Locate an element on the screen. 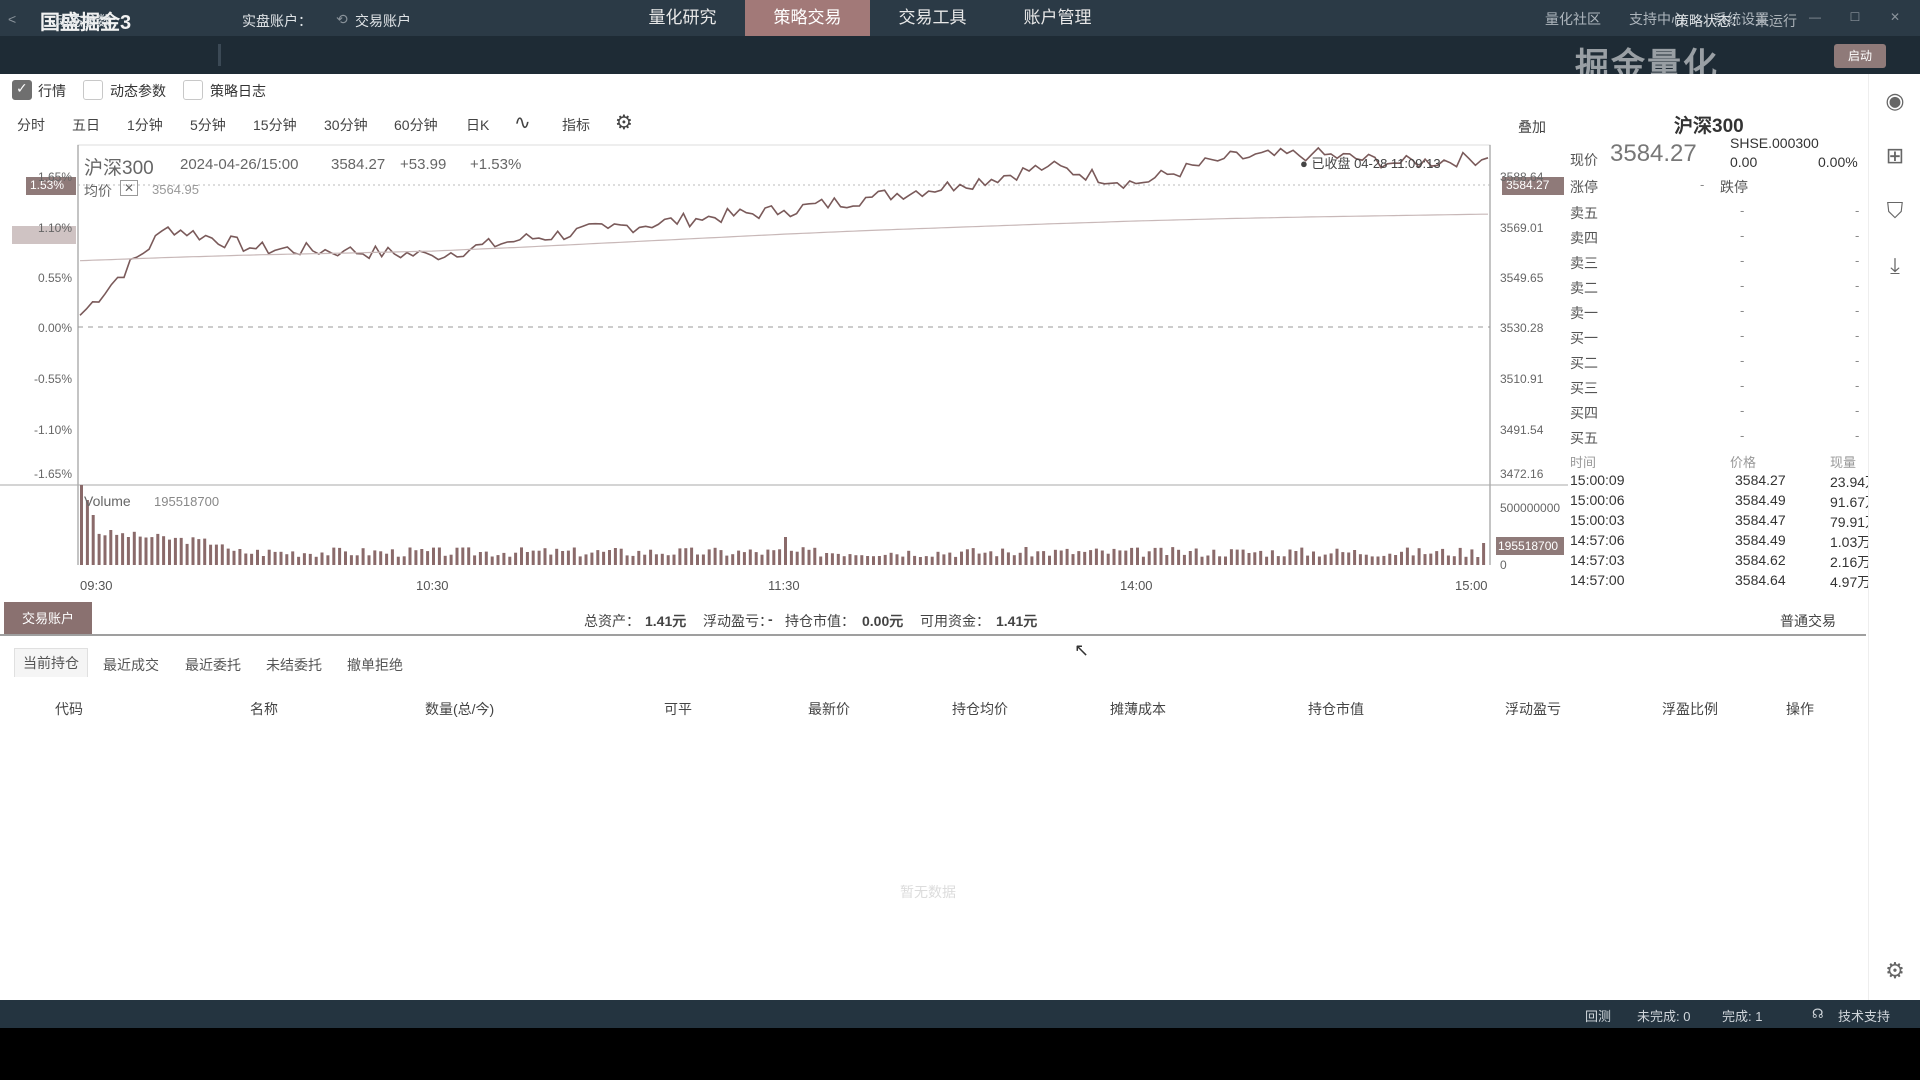 The height and width of the screenshot is (1080, 1920). tab-trading-tools: 交易工具 is located at coordinates (932, 17).